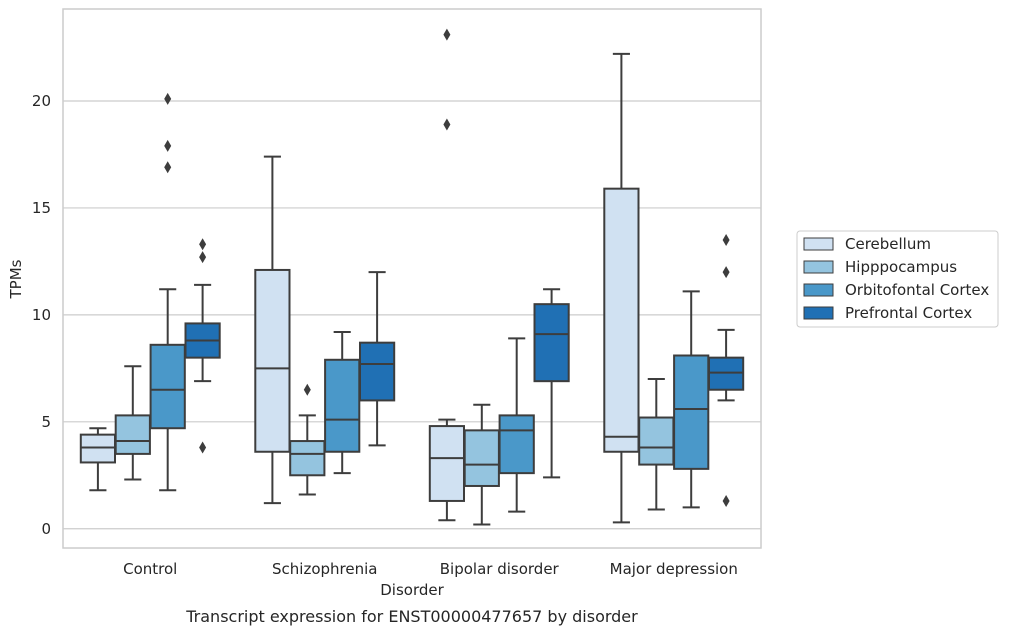  What do you see at coordinates (500, 569) in the screenshot?
I see `x-tick-label: Bipolar disorder` at bounding box center [500, 569].